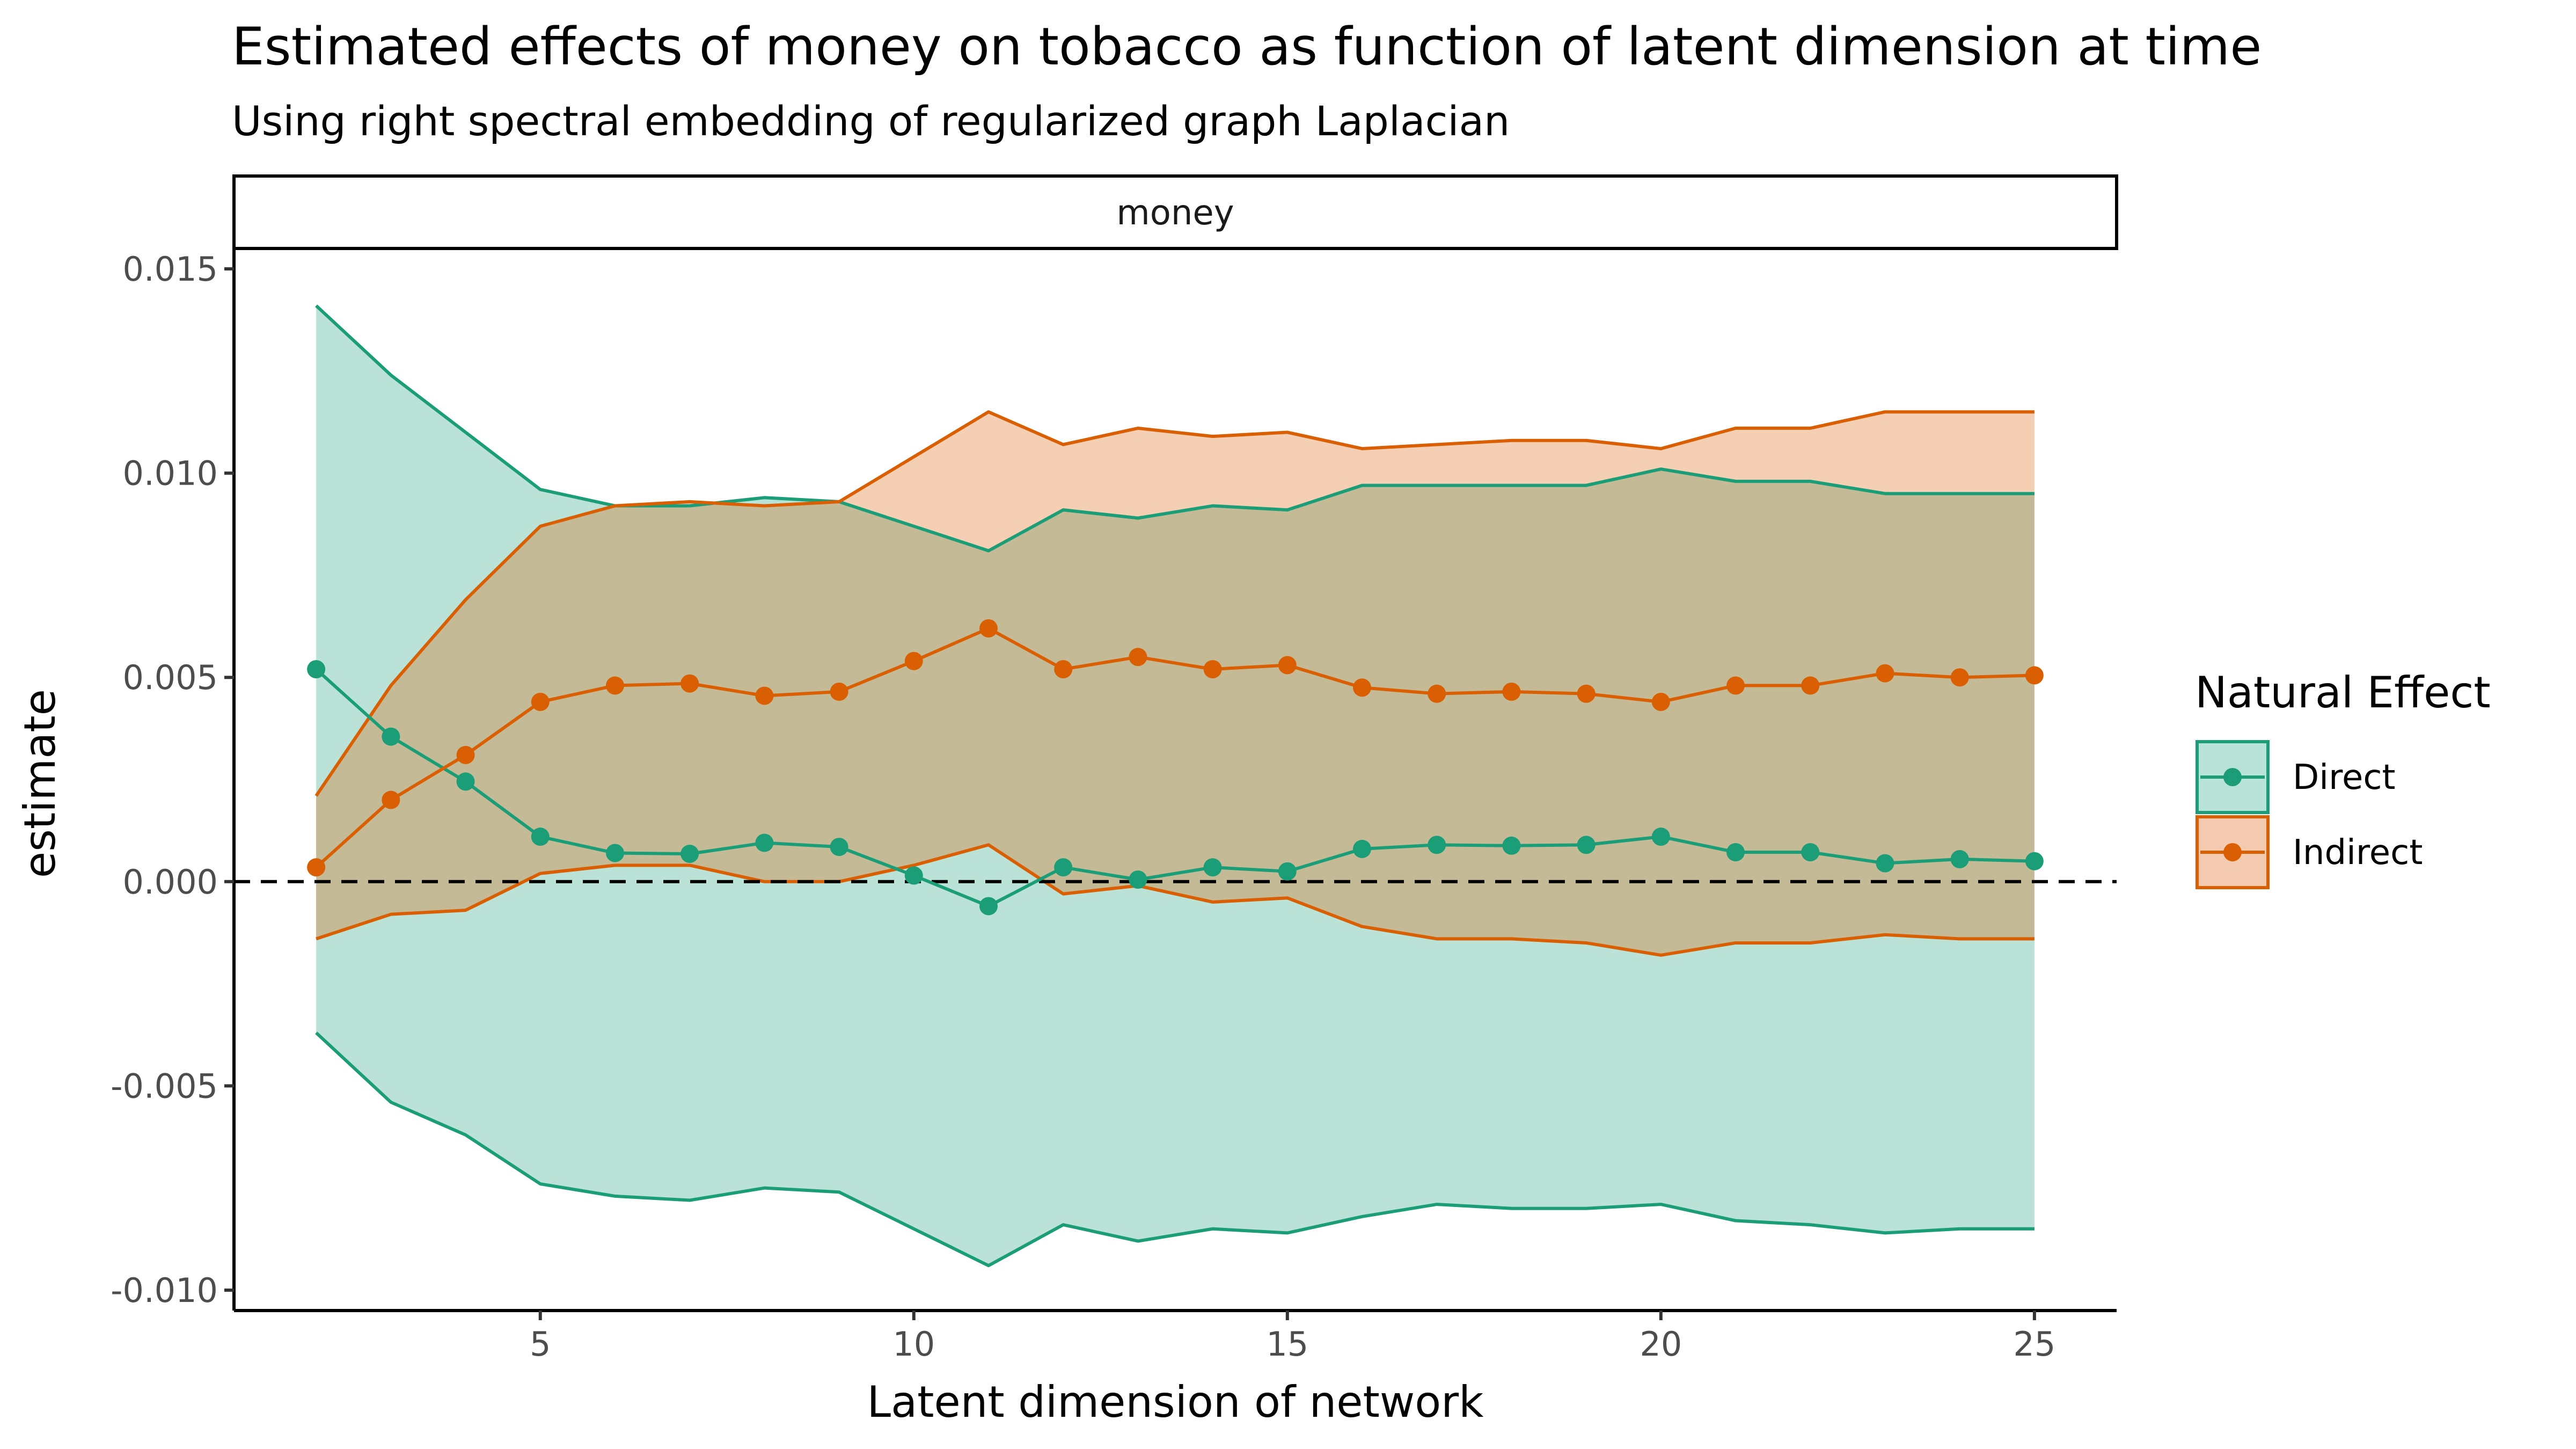 This screenshot has height=1449, width=2576. I want to click on y-tick-label: 0.005, so click(170, 677).